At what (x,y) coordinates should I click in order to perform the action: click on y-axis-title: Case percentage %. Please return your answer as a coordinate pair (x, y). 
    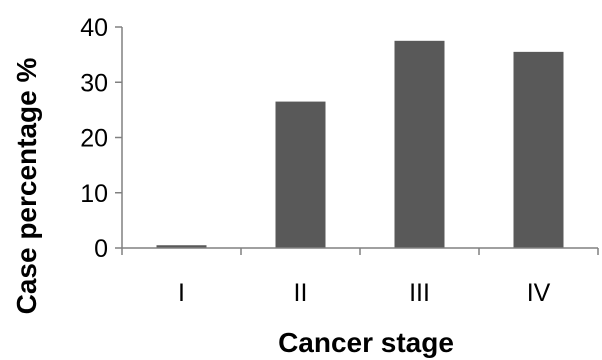
    Looking at the image, I should click on (26, 186).